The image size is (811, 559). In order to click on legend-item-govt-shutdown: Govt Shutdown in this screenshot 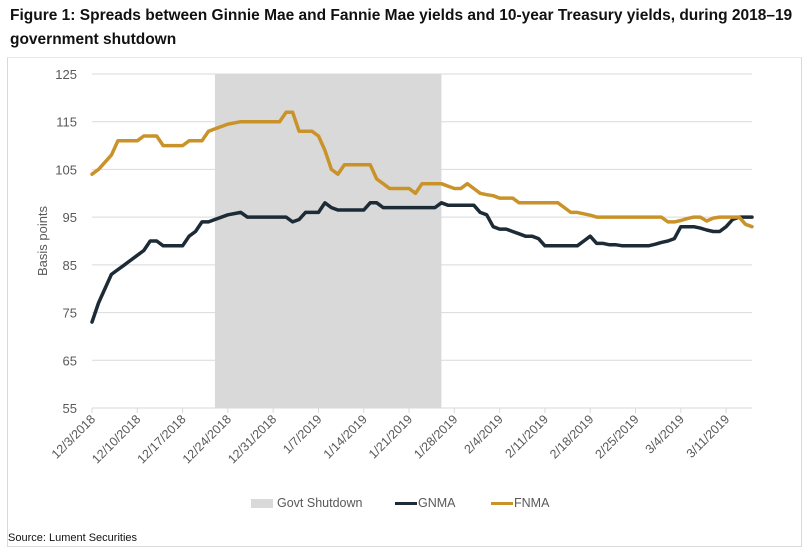, I will do `click(306, 503)`.